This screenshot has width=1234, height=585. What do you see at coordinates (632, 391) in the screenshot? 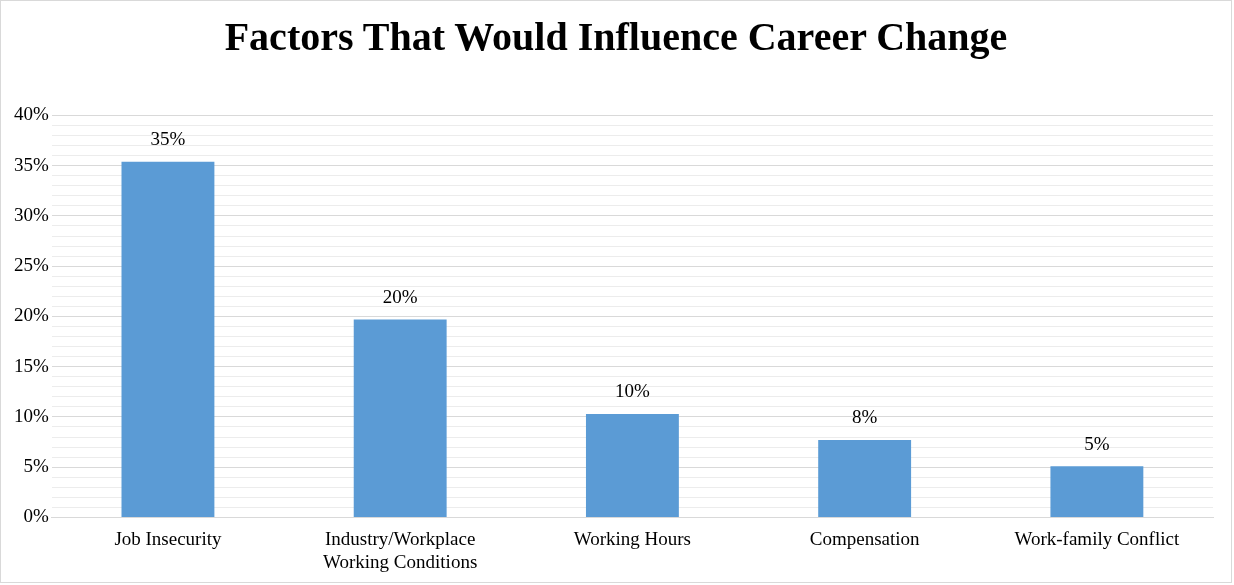
I see `data-label: 10%` at bounding box center [632, 391].